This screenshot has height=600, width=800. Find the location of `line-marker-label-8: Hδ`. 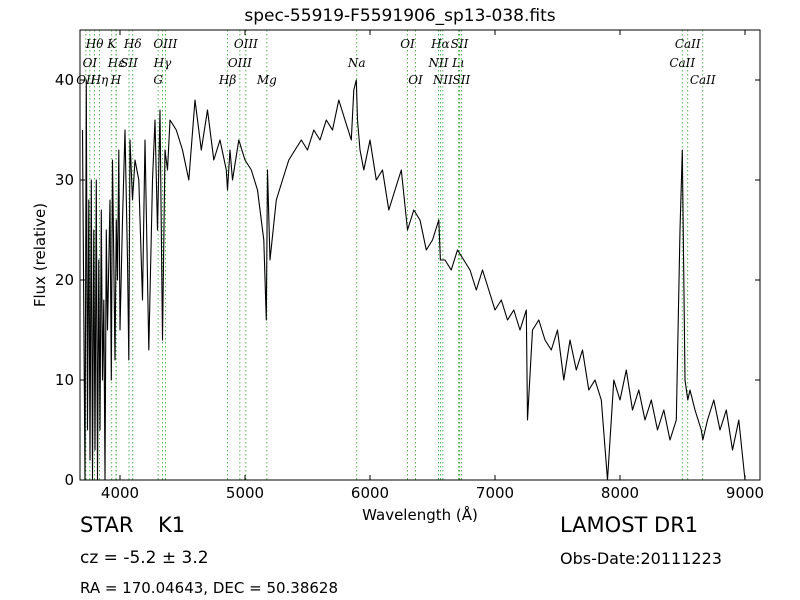

line-marker-label-8: Hδ is located at coordinates (132, 44).